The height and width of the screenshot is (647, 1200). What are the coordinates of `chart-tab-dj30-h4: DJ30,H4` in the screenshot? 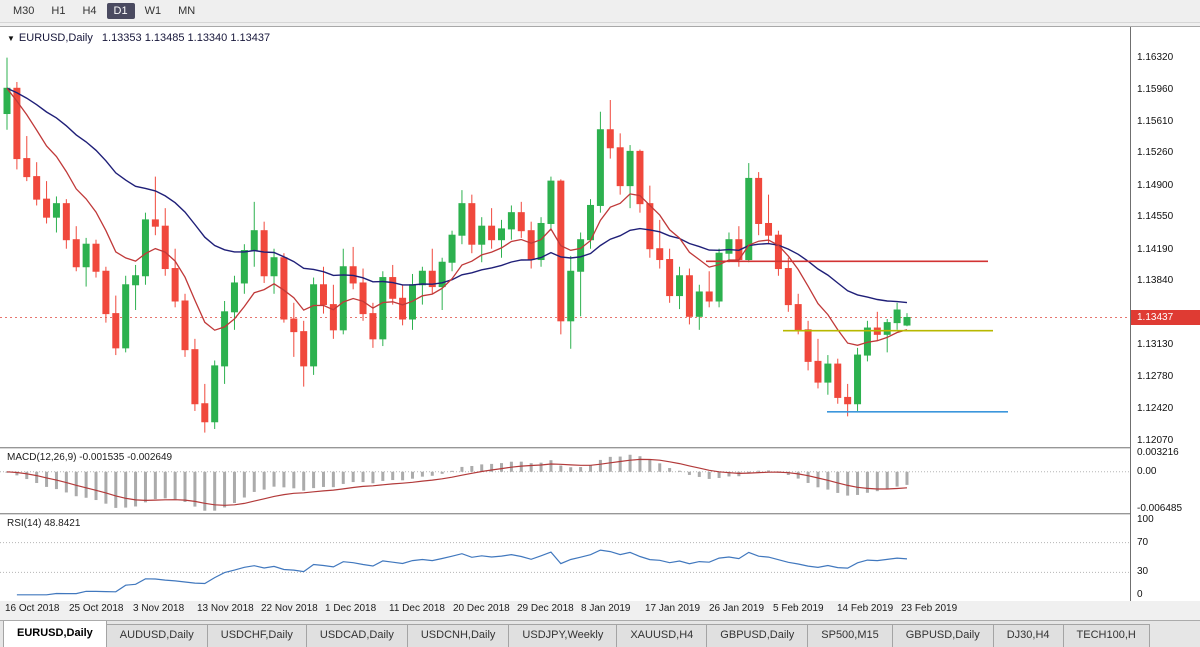 It's located at (1028, 635).